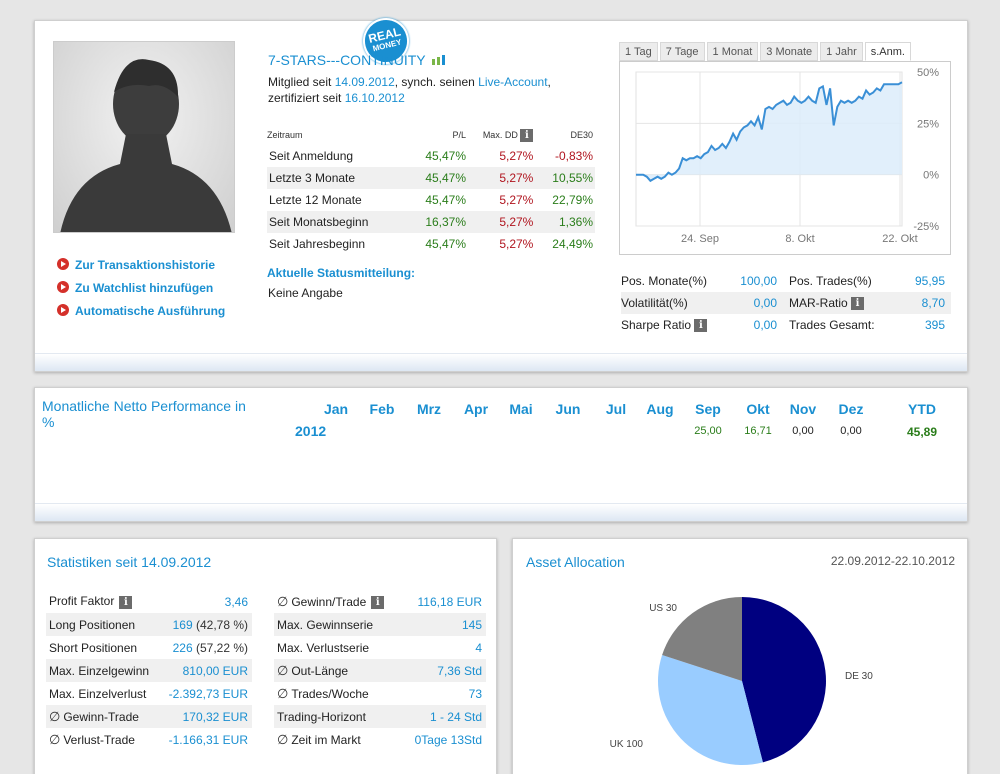 This screenshot has width=1000, height=774. I want to click on month-header: YTD, so click(922, 409).